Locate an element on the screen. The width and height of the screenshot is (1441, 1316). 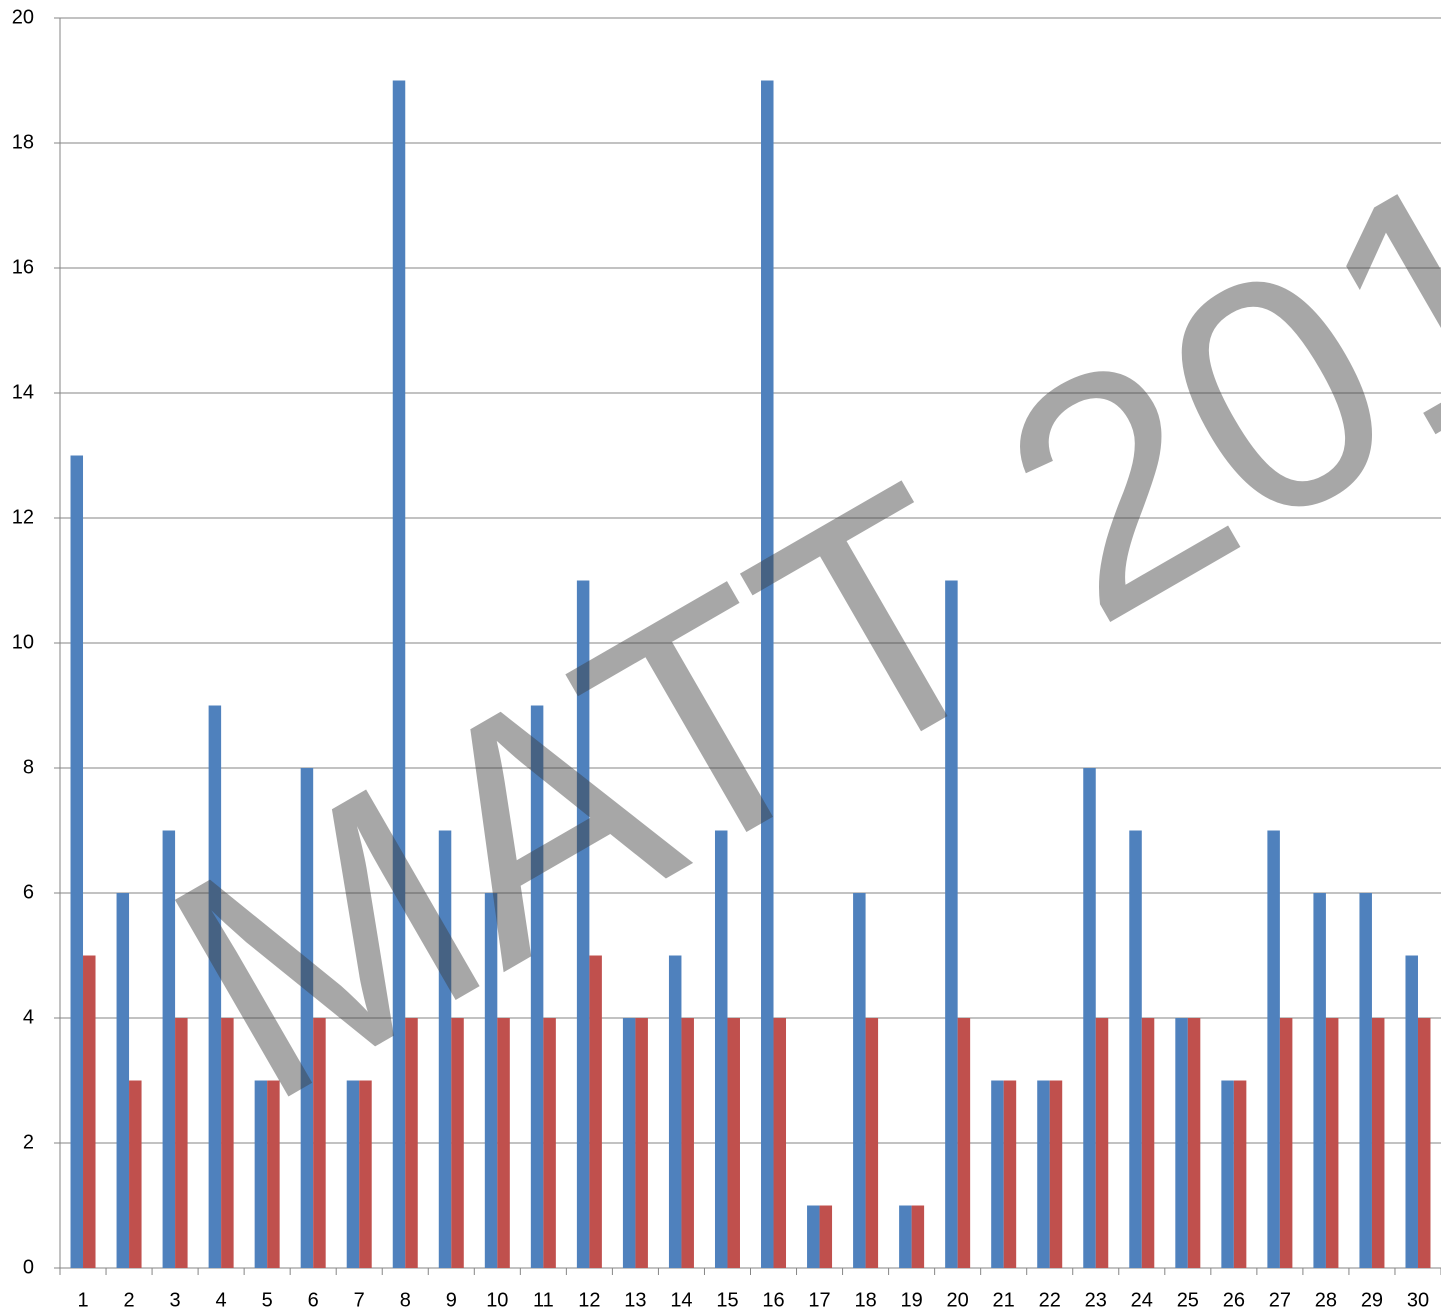
x-tick-label: 21 is located at coordinates (1004, 1300).